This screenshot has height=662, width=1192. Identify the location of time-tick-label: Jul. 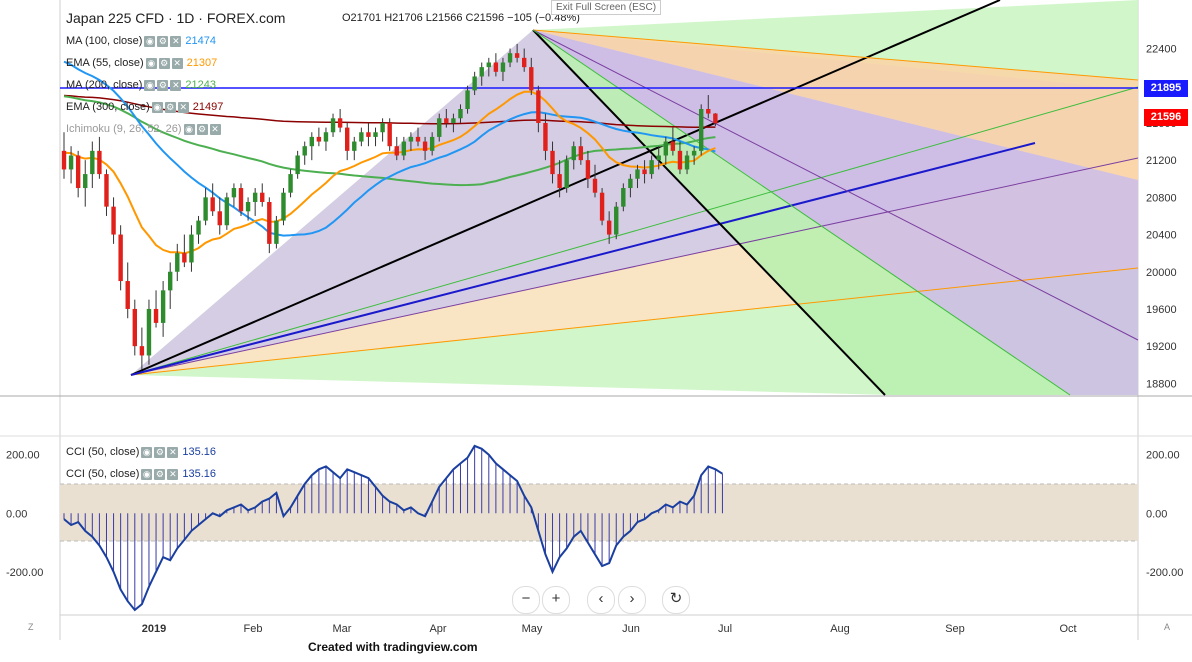
(725, 629).